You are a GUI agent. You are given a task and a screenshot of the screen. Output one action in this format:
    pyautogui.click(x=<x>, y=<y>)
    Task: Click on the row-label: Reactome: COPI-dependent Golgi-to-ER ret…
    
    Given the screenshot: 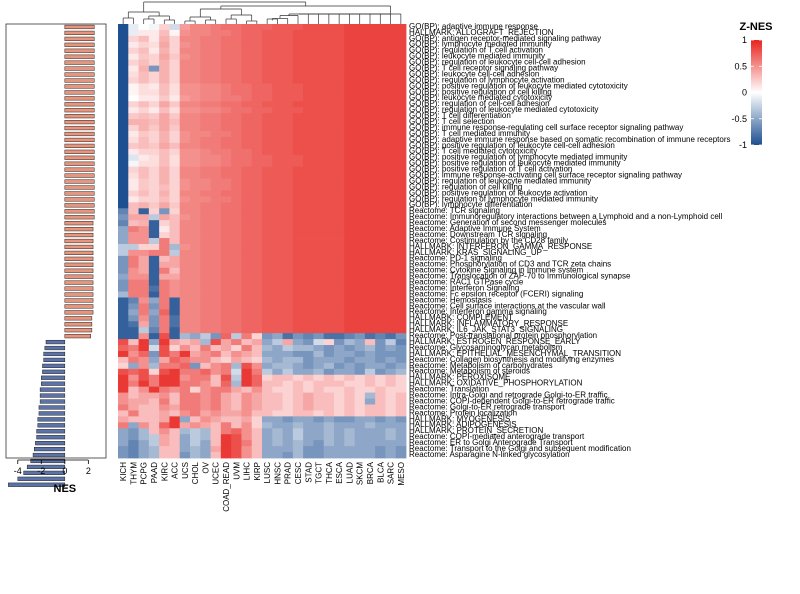 What is the action you would take?
    pyautogui.click(x=512, y=400)
    